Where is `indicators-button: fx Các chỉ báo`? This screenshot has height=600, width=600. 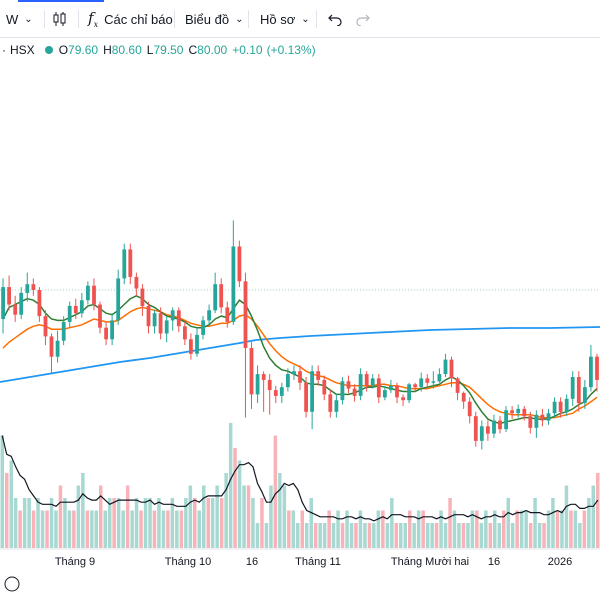
indicators-button: fx Các chỉ báo is located at coordinates (130, 19).